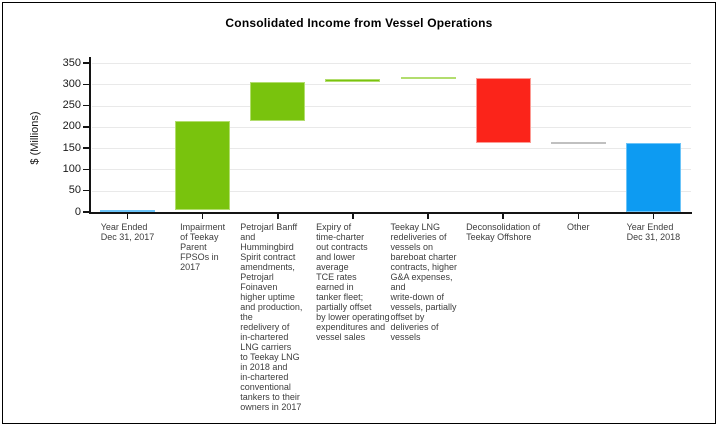 The width and height of the screenshot is (720, 438). I want to click on y-tick-label: 250, so click(71, 105).